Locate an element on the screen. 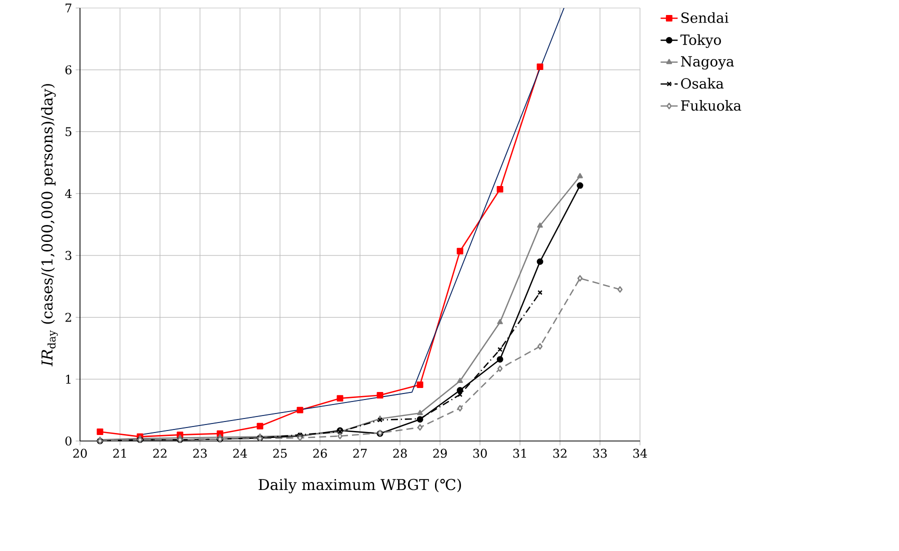 The width and height of the screenshot is (899, 551). x-tick-label: 34 is located at coordinates (640, 453).